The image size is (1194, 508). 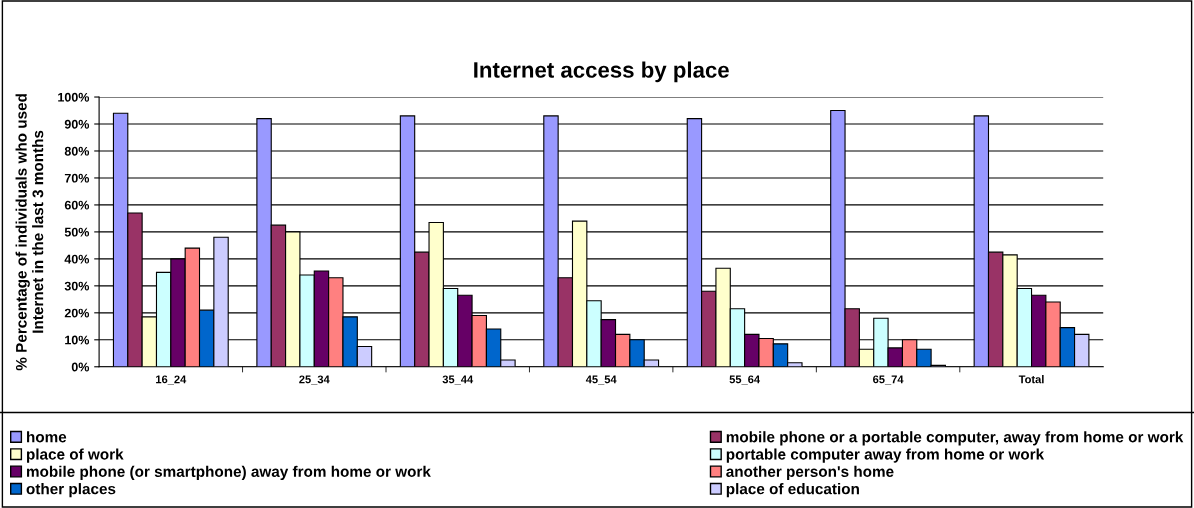 I want to click on legend-label: other places, so click(x=71, y=490).